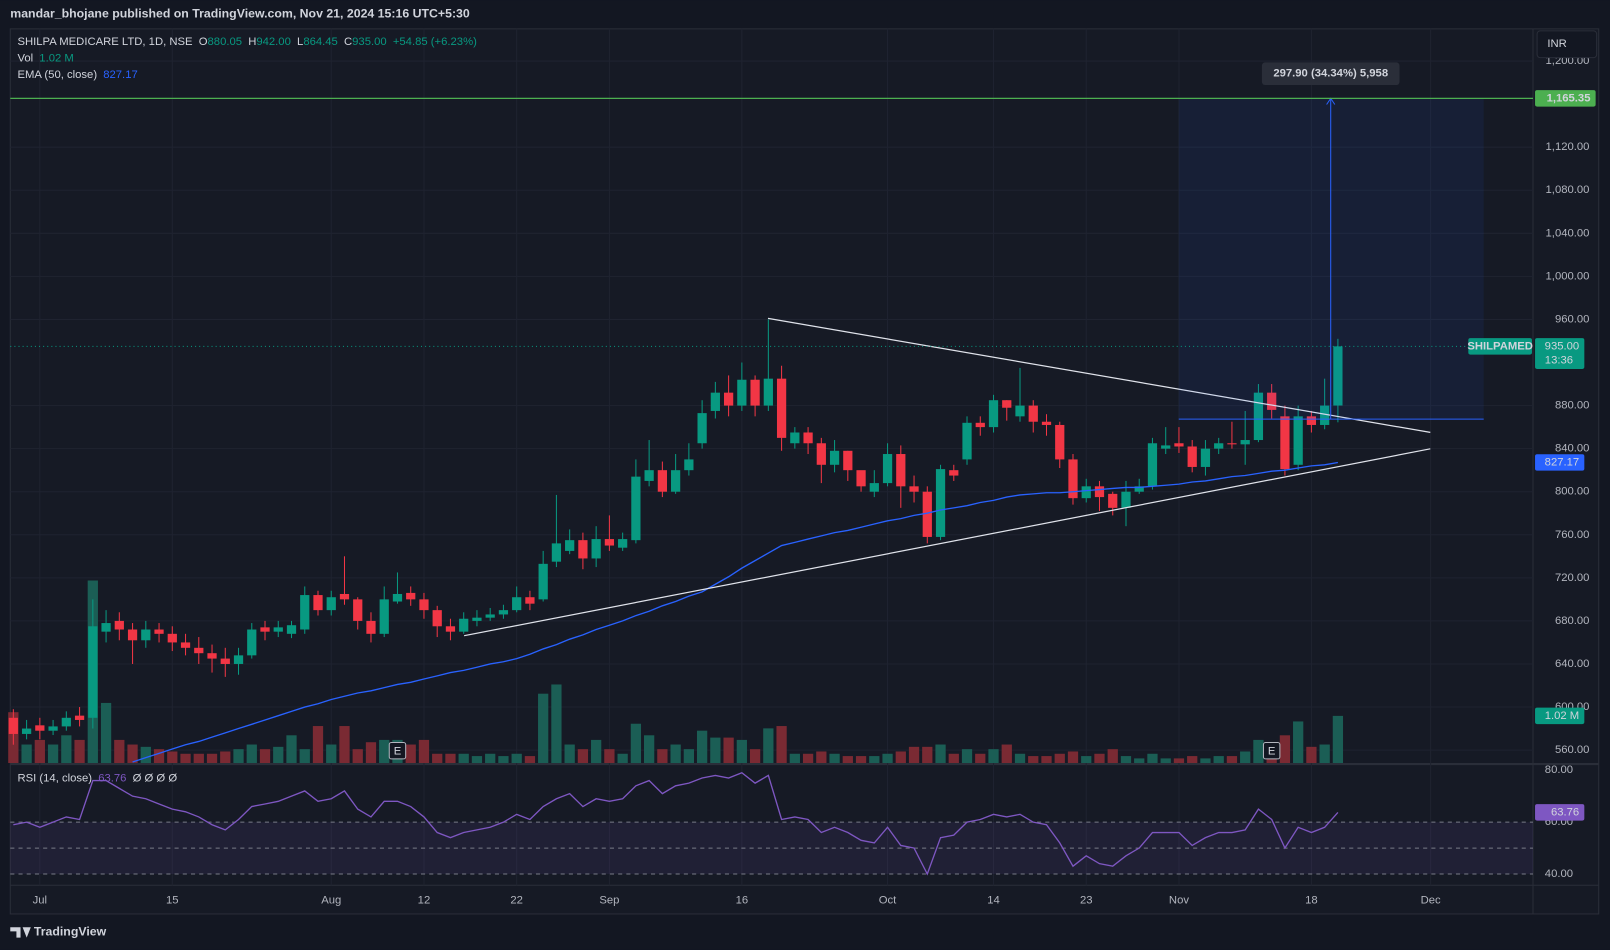  Describe the element at coordinates (1572, 621) in the screenshot. I see `y-tick-label: 680.00` at that location.